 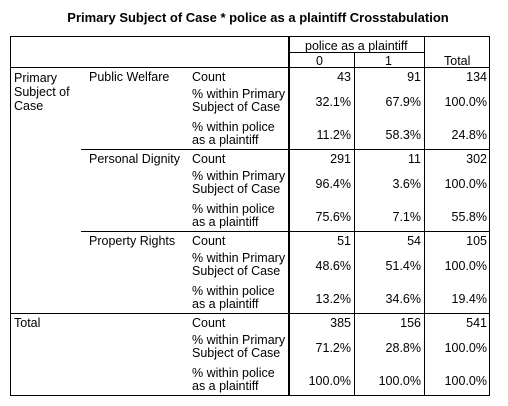 What do you see at coordinates (476, 159) in the screenshot?
I see `cell: 302` at bounding box center [476, 159].